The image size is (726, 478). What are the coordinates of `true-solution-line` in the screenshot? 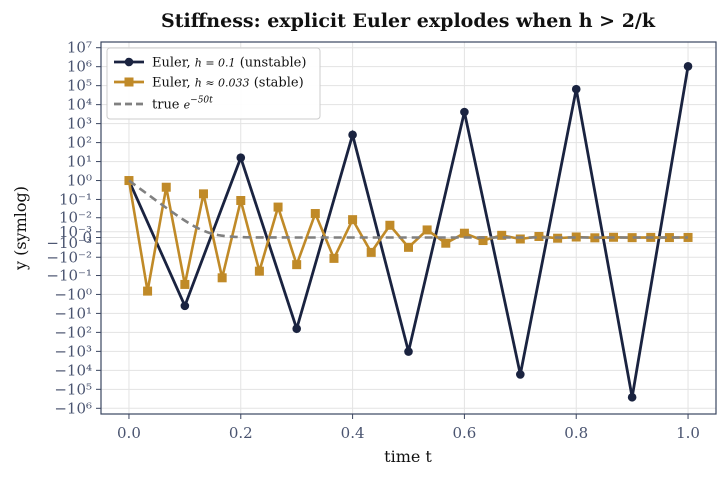 It's located at (408, 209).